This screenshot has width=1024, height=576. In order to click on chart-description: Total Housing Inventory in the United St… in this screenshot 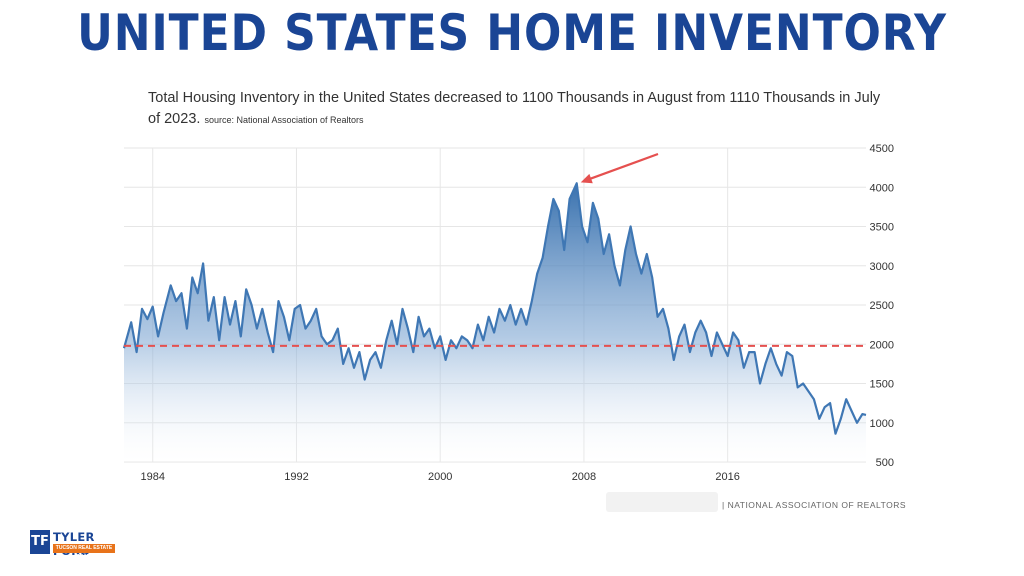, I will do `click(518, 109)`.